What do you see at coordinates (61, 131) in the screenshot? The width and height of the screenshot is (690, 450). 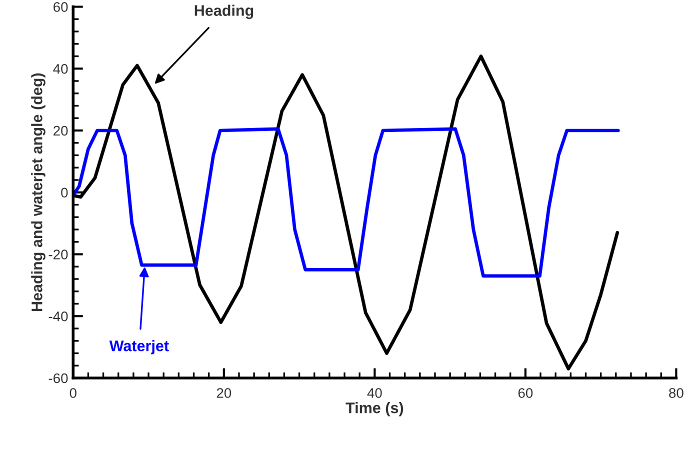 I see `y-tick-label: 20` at bounding box center [61, 131].